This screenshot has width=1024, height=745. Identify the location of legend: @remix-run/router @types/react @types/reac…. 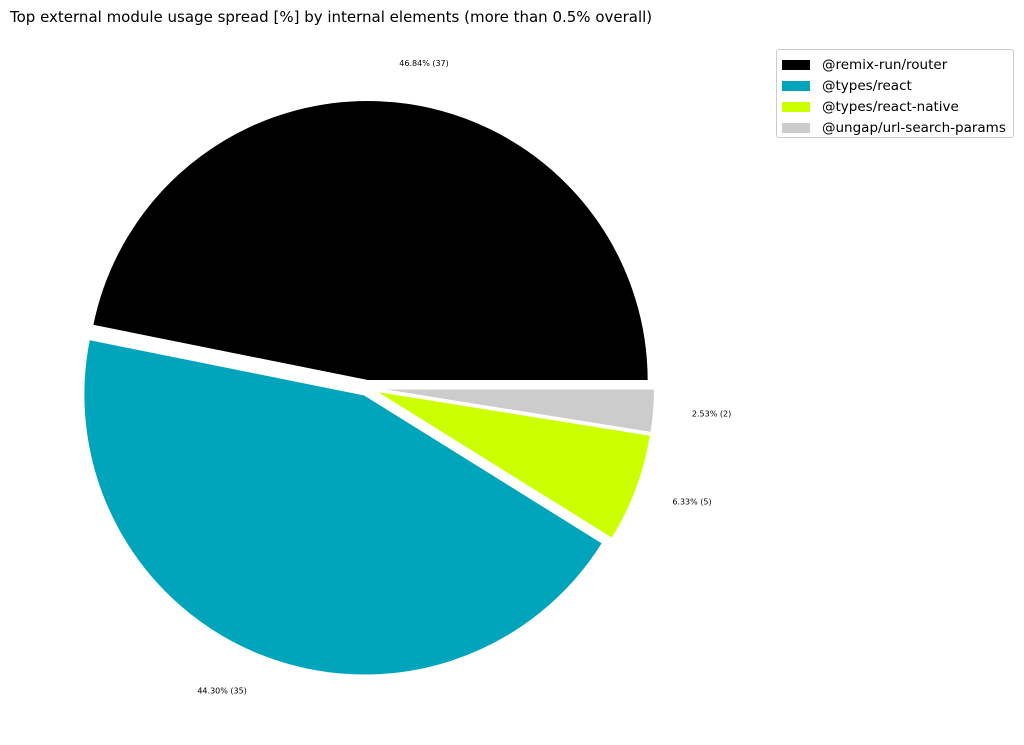
(895, 93).